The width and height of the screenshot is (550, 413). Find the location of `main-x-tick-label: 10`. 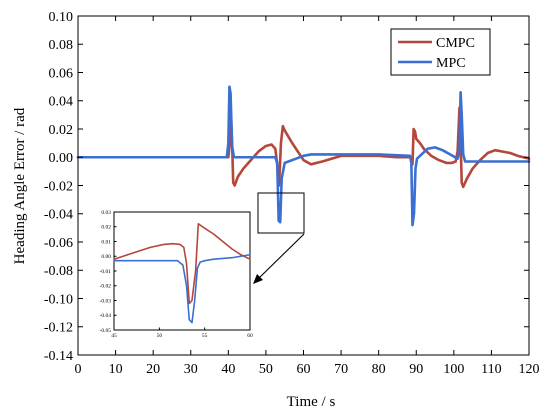

main-x-tick-label: 10 is located at coordinates (116, 369).